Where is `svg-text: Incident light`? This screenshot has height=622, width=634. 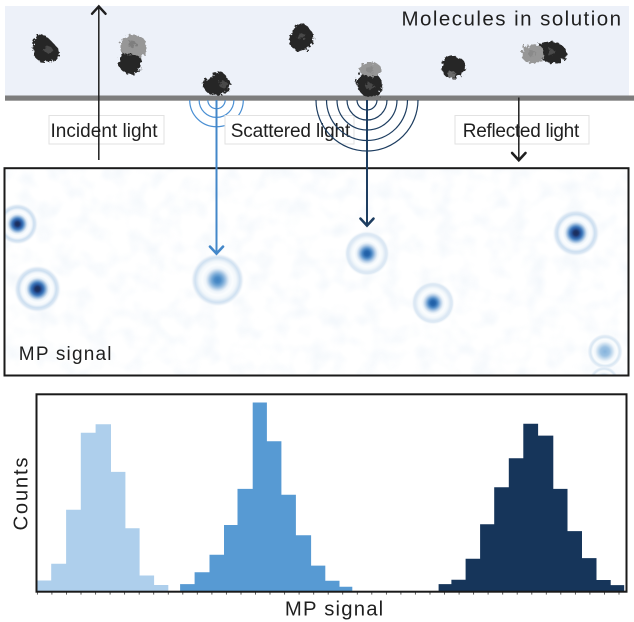
svg-text: Incident light is located at coordinates (105, 131).